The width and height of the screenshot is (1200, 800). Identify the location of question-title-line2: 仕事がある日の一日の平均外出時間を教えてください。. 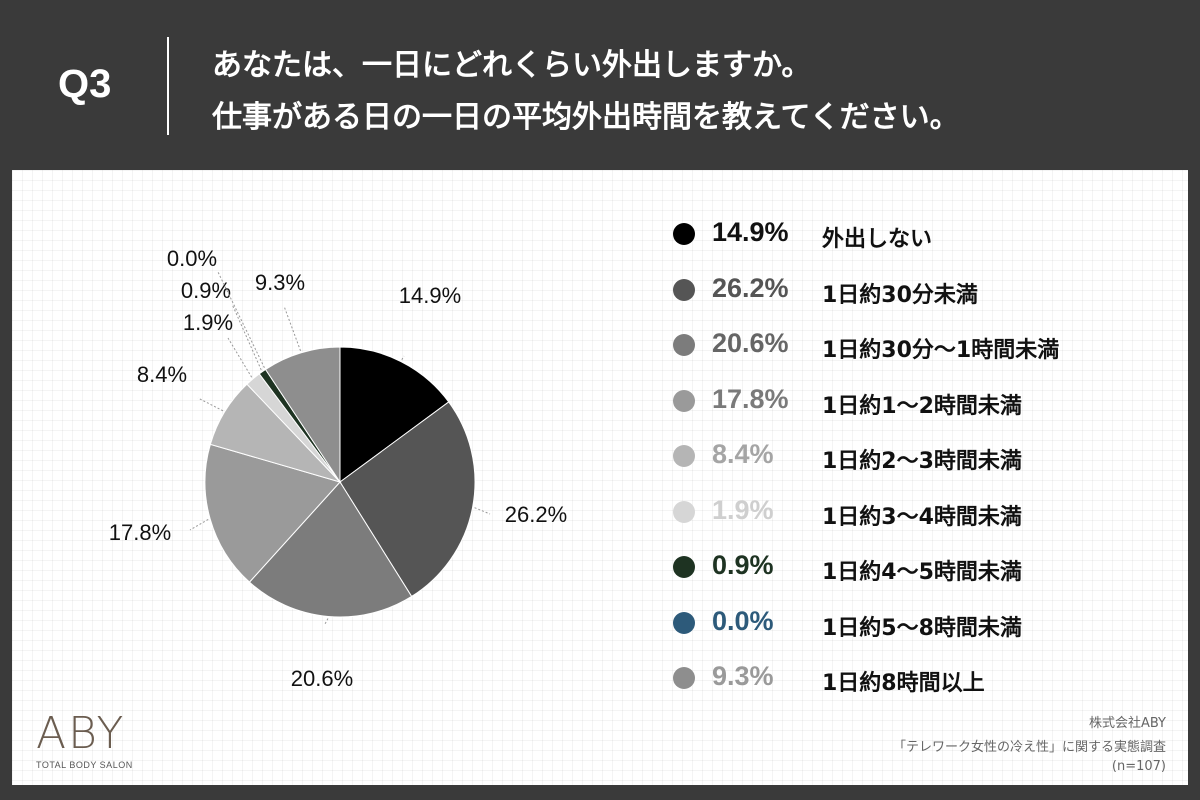
(586, 117).